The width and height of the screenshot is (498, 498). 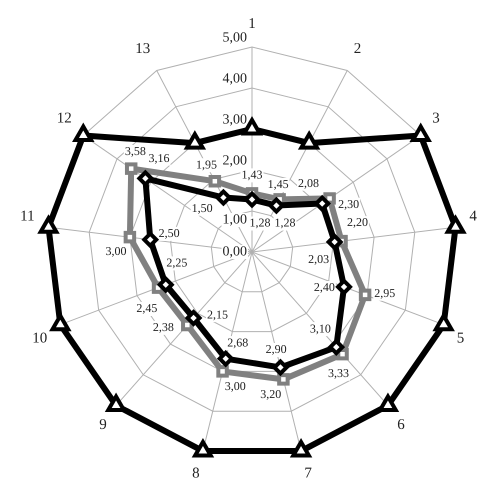 I want to click on y-tick-label: 5,00, so click(x=234, y=38).